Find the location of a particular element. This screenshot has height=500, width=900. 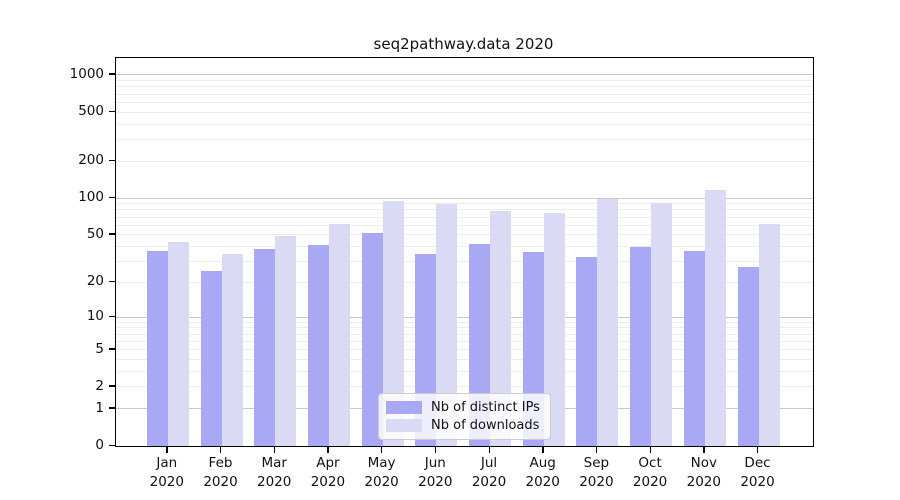

x-tick-label: May 2020 is located at coordinates (381, 473).